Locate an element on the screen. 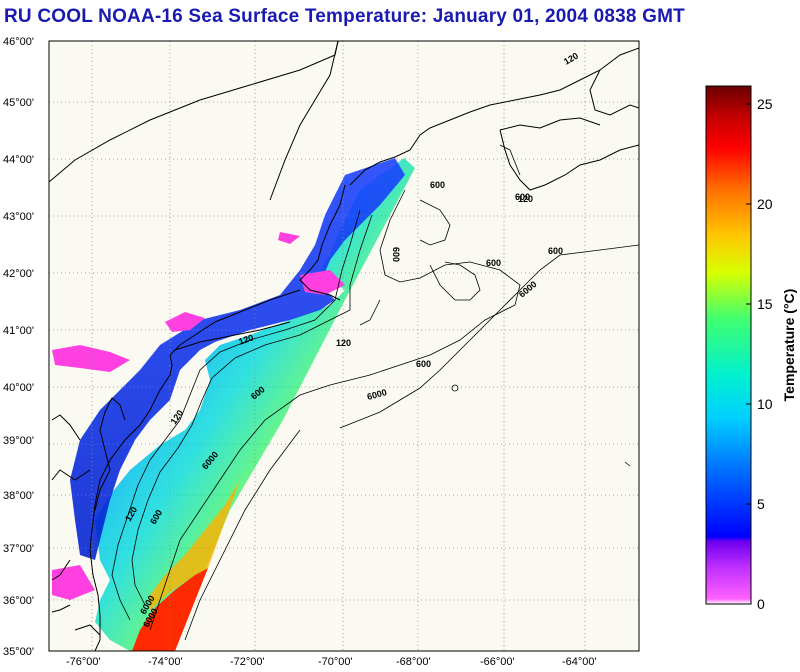 The image size is (800, 672). lat-label: 41°00' is located at coordinates (18, 331).